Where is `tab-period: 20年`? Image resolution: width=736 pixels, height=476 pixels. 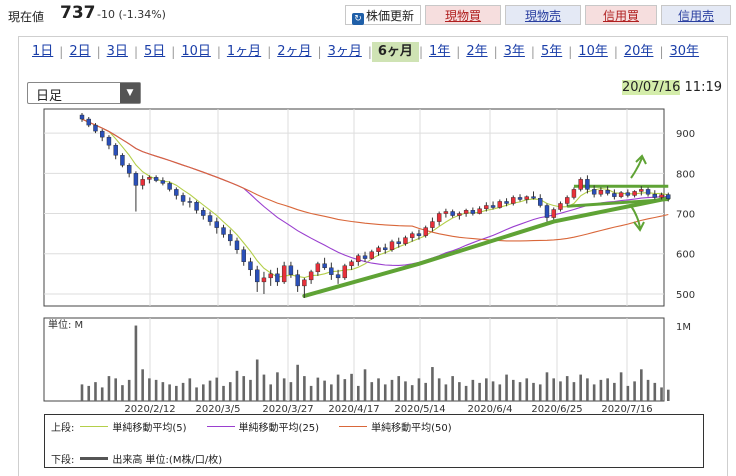
tab-period: 20年 is located at coordinates (638, 51).